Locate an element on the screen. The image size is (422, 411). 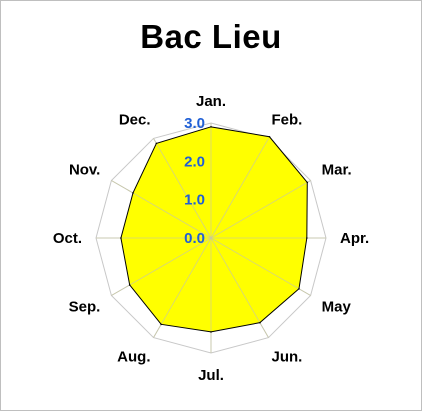
category-label: Jan. is located at coordinates (211, 101).